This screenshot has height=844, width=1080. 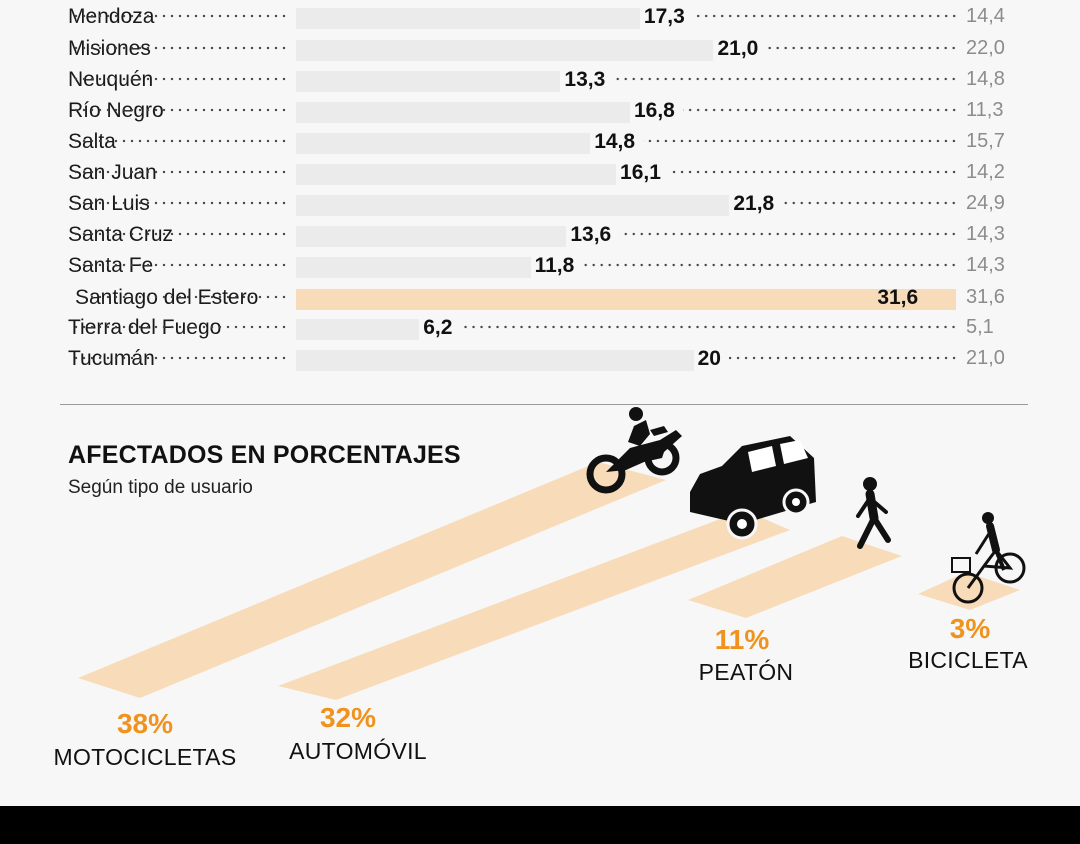 I want to click on province-row: Tucumán2021,0, so click(x=540, y=358).